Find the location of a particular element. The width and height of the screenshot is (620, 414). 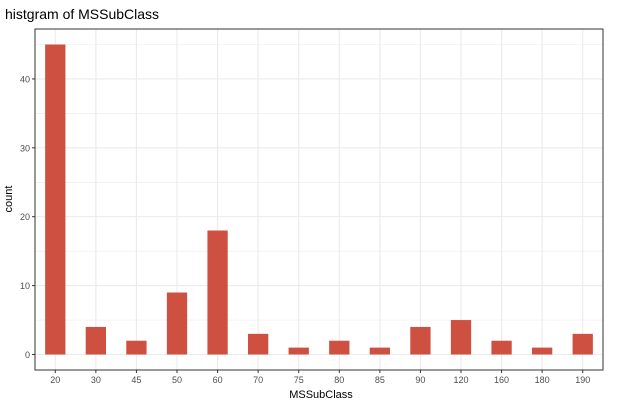

x-tick-label: 60 is located at coordinates (218, 380).